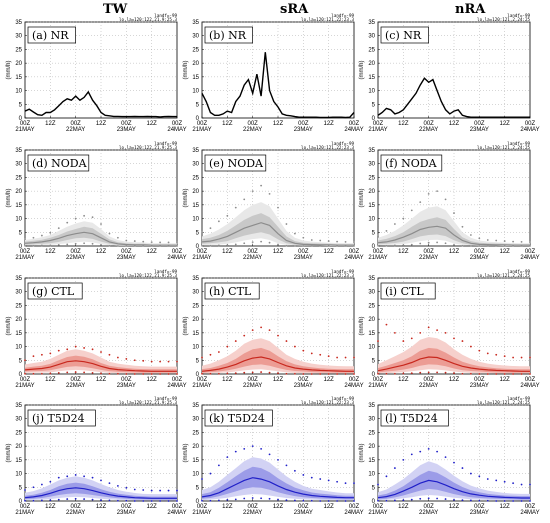  Describe the element at coordinates (24, 386) in the screenshot. I see `x-tick-label: 21MAY` at that location.